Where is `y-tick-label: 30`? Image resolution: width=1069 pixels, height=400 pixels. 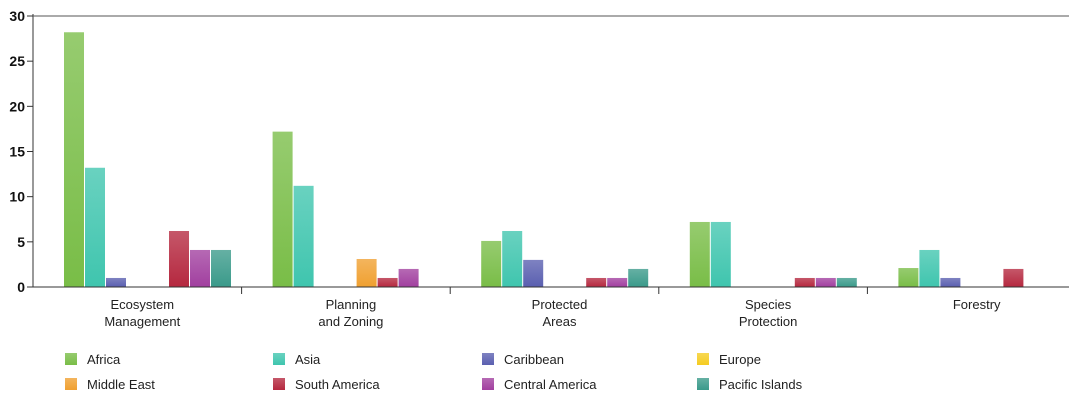 y-tick-label: 30 is located at coordinates (17, 16).